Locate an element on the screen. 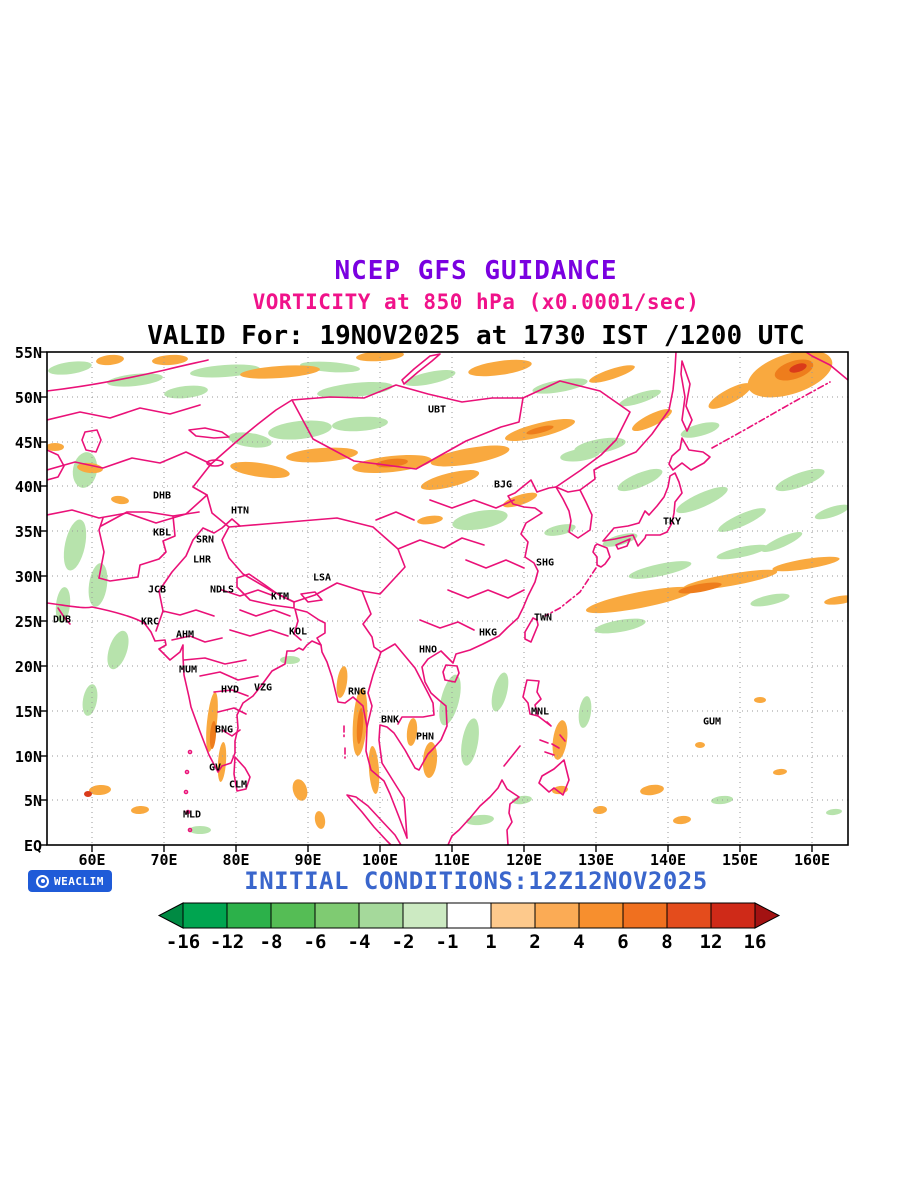 The image size is (900, 1200). station-label-ktm: KTM is located at coordinates (280, 597).